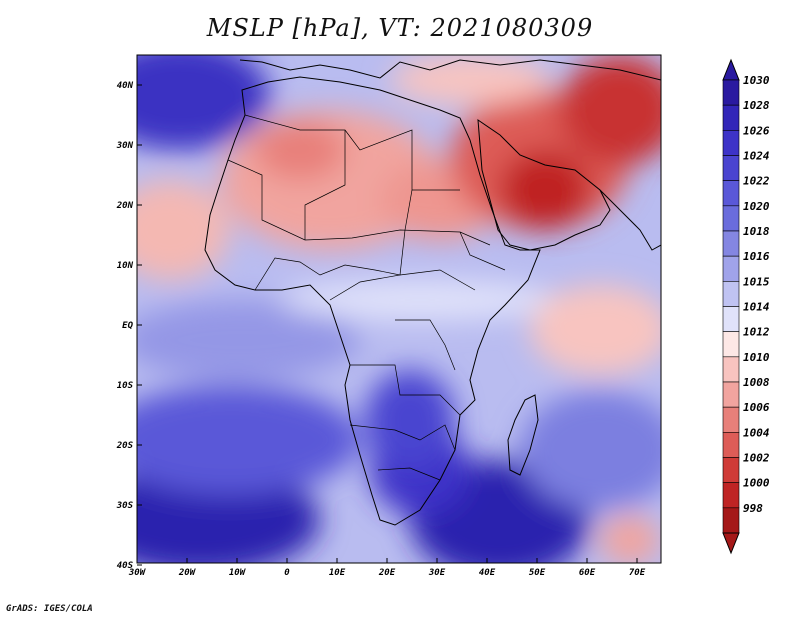 This screenshot has height=618, width=800. I want to click on lon-tick-label: 20W, so click(187, 573).